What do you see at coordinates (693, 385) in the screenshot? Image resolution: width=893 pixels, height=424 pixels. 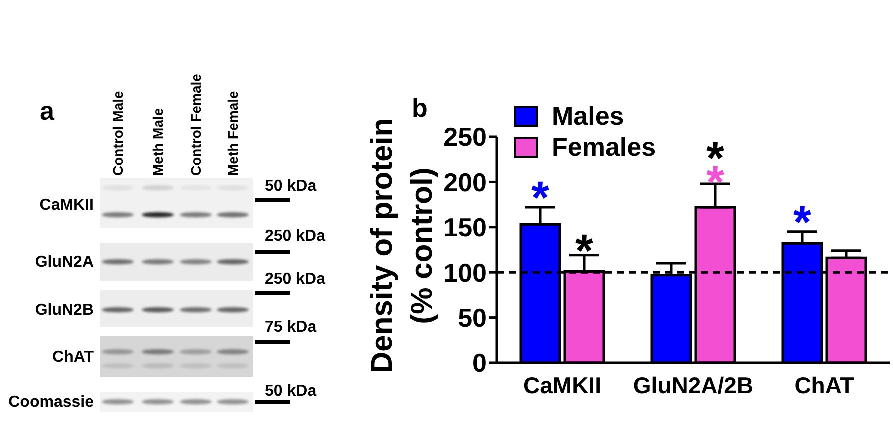 I see `x-tick-label: GluN2A/2B` at bounding box center [693, 385].